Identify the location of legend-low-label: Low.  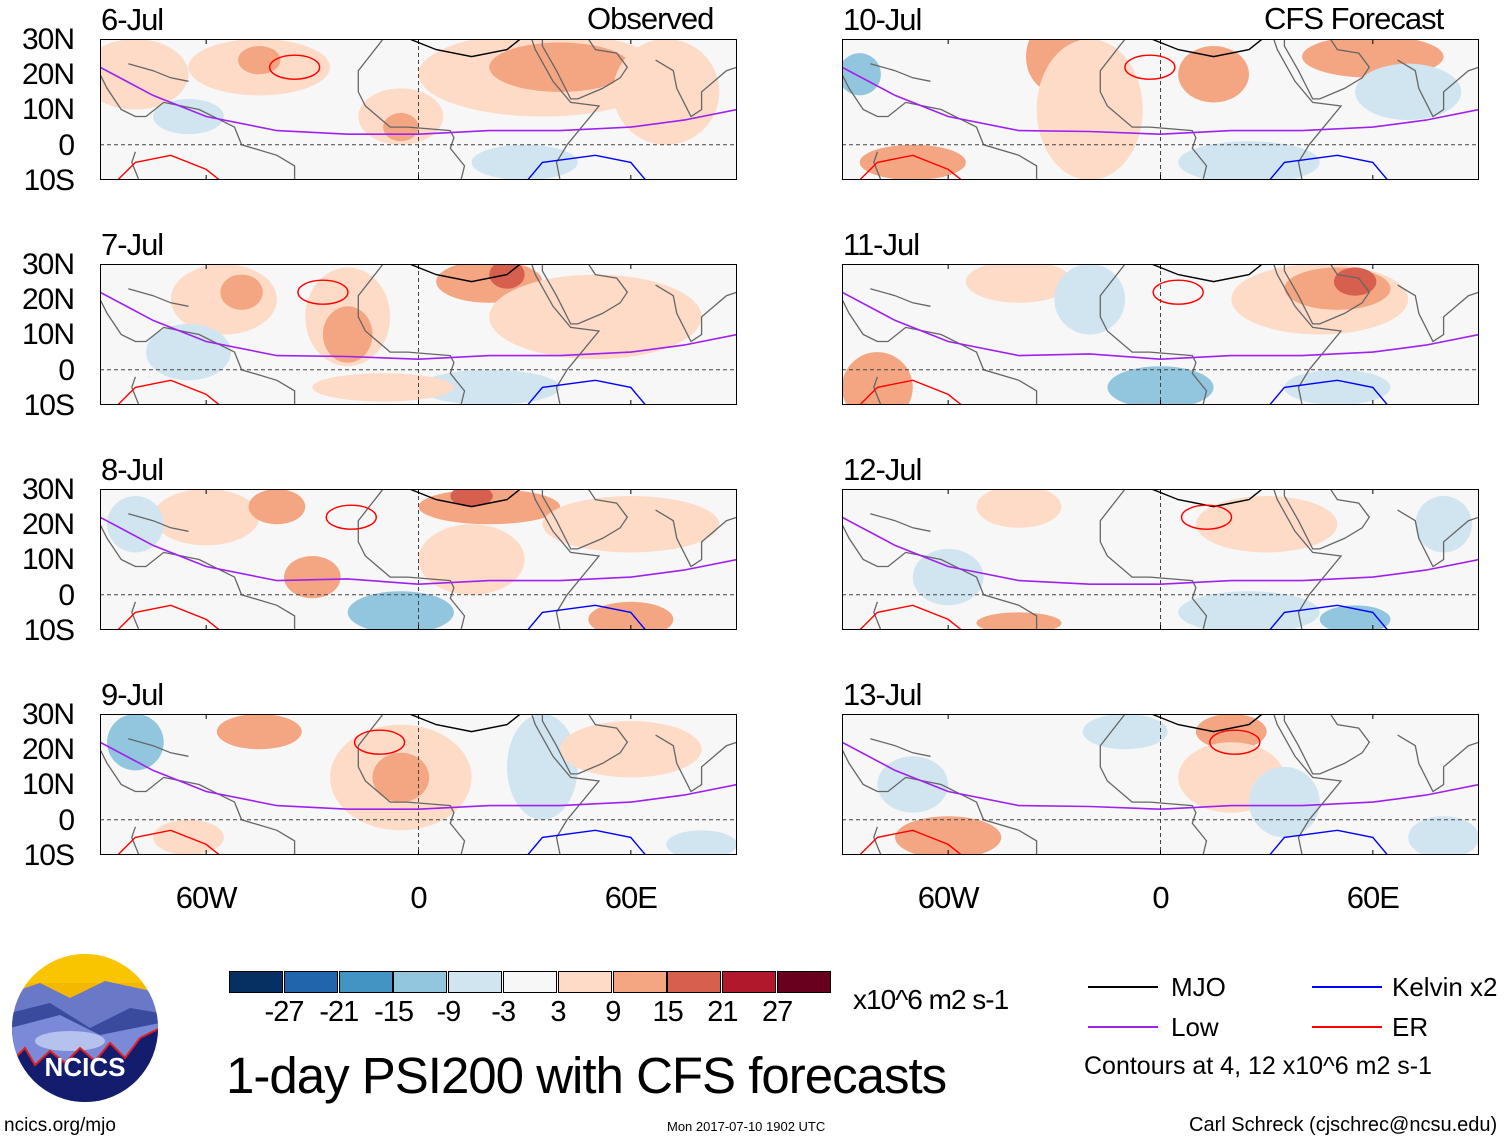
(1195, 1027).